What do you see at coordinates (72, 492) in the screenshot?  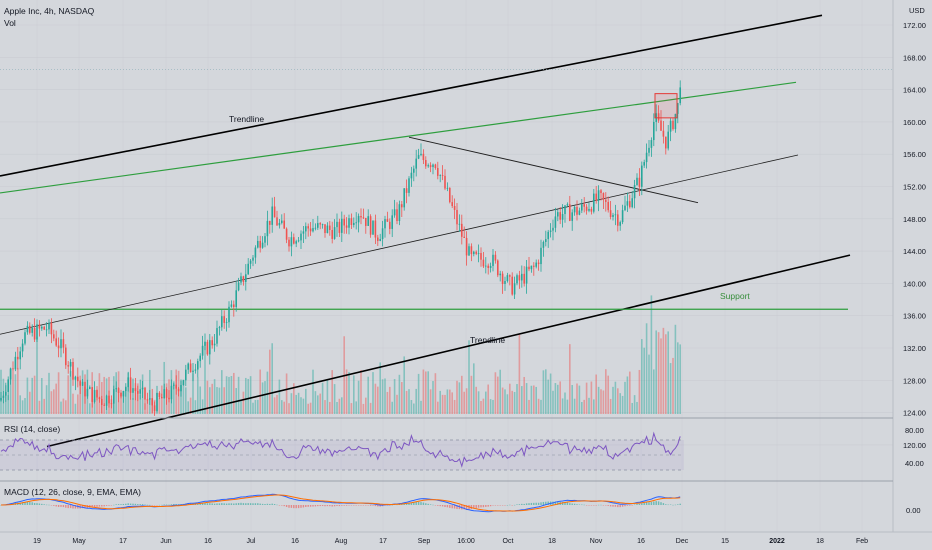 I see `macd-label: MACD (12, 26, close, 9, EMA, EMA)` at bounding box center [72, 492].